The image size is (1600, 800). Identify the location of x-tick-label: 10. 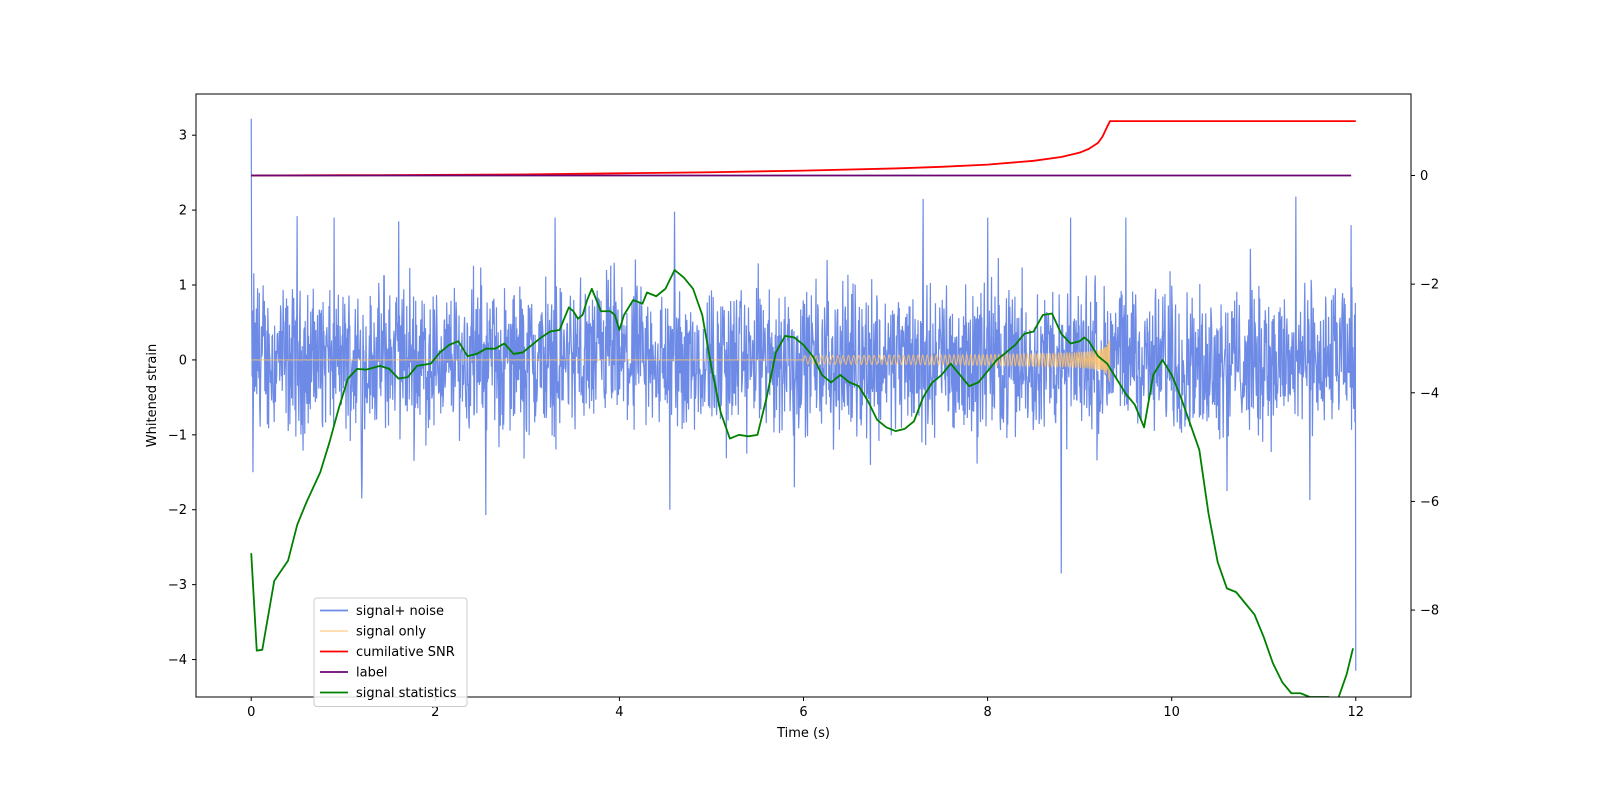
(1171, 712).